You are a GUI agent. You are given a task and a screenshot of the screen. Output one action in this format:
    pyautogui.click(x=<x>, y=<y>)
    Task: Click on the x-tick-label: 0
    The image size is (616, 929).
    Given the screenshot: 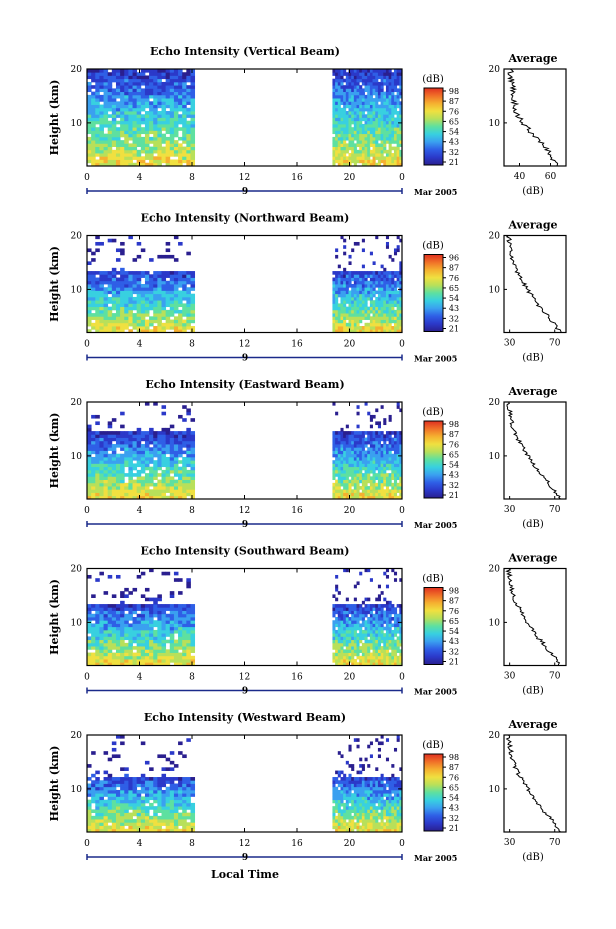 What is the action you would take?
    pyautogui.click(x=402, y=511)
    